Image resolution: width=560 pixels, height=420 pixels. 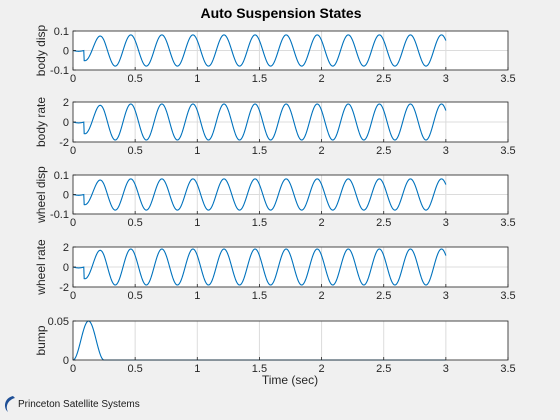 I want to click on company-logo: Princeton Satellite Systems, so click(x=71, y=404).